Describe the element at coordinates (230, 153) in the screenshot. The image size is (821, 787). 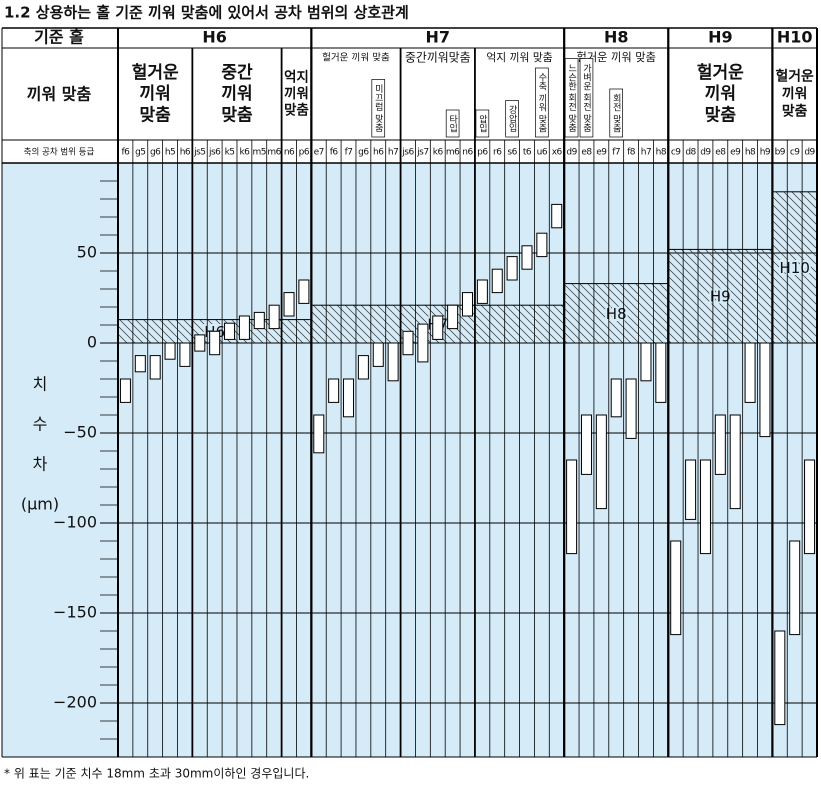
I see `shaft-label: k5` at that location.